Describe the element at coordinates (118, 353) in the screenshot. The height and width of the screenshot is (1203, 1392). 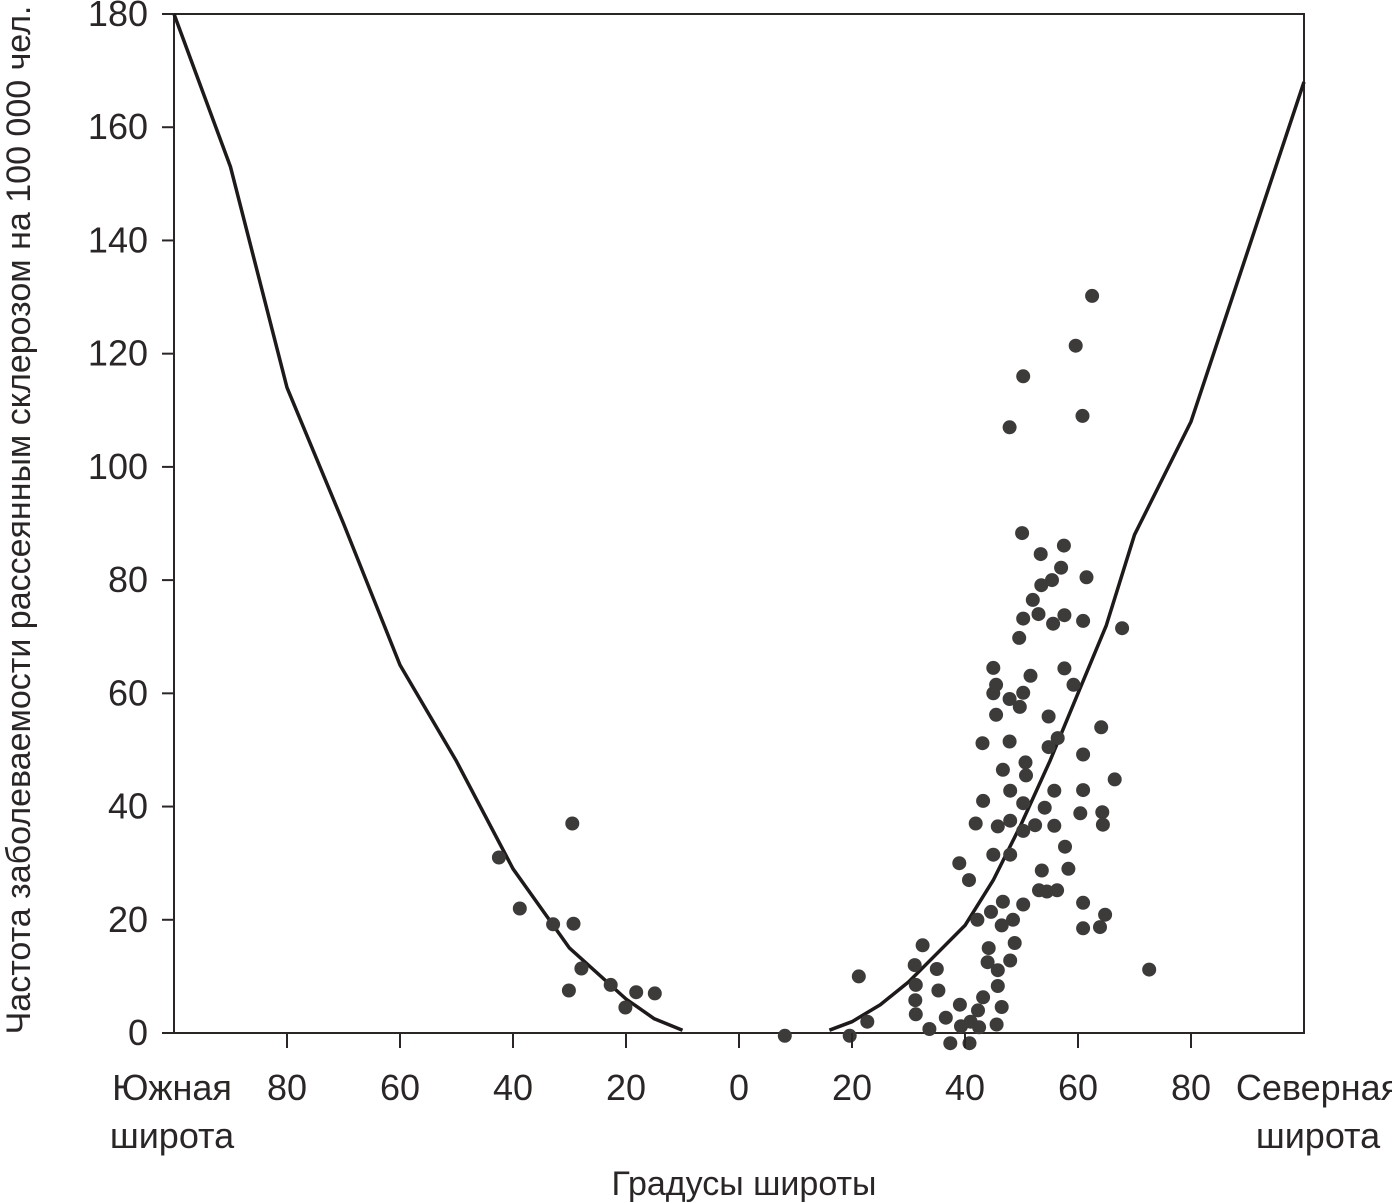
I see `y-tick-label: 120` at that location.